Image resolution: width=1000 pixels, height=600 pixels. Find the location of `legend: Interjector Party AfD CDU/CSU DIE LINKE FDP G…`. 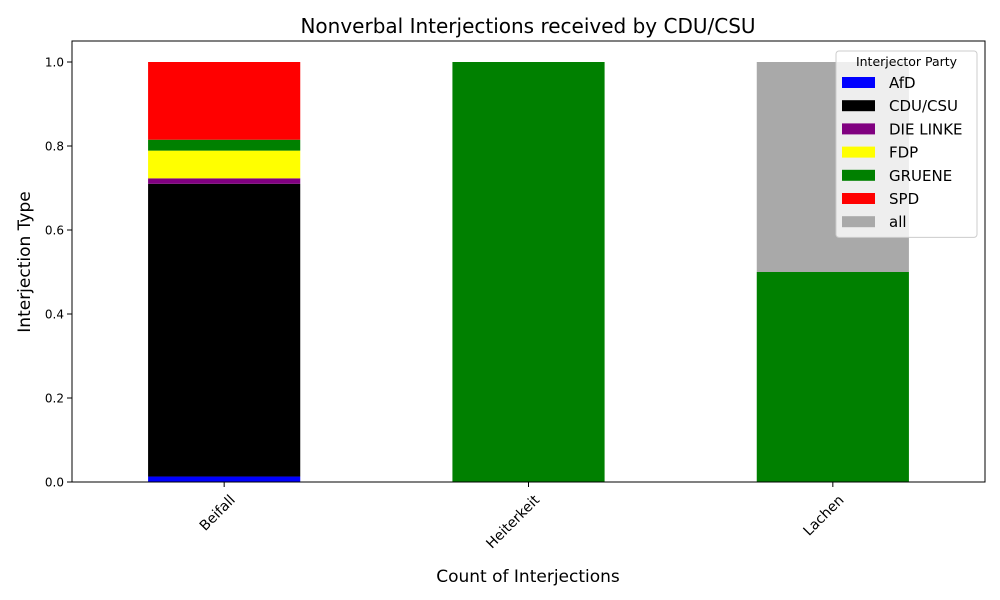

legend: Interjector Party AfD CDU/CSU DIE LINKE FDP G… is located at coordinates (906, 144).